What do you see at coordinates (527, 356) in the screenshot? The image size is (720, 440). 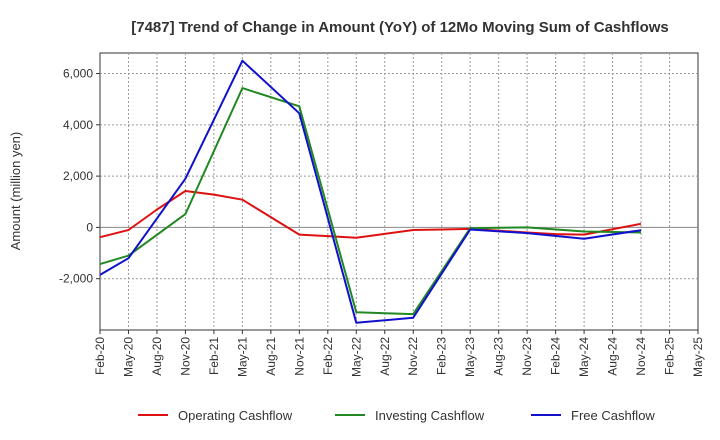 I see `x-tick-label: Nov-23` at bounding box center [527, 356].